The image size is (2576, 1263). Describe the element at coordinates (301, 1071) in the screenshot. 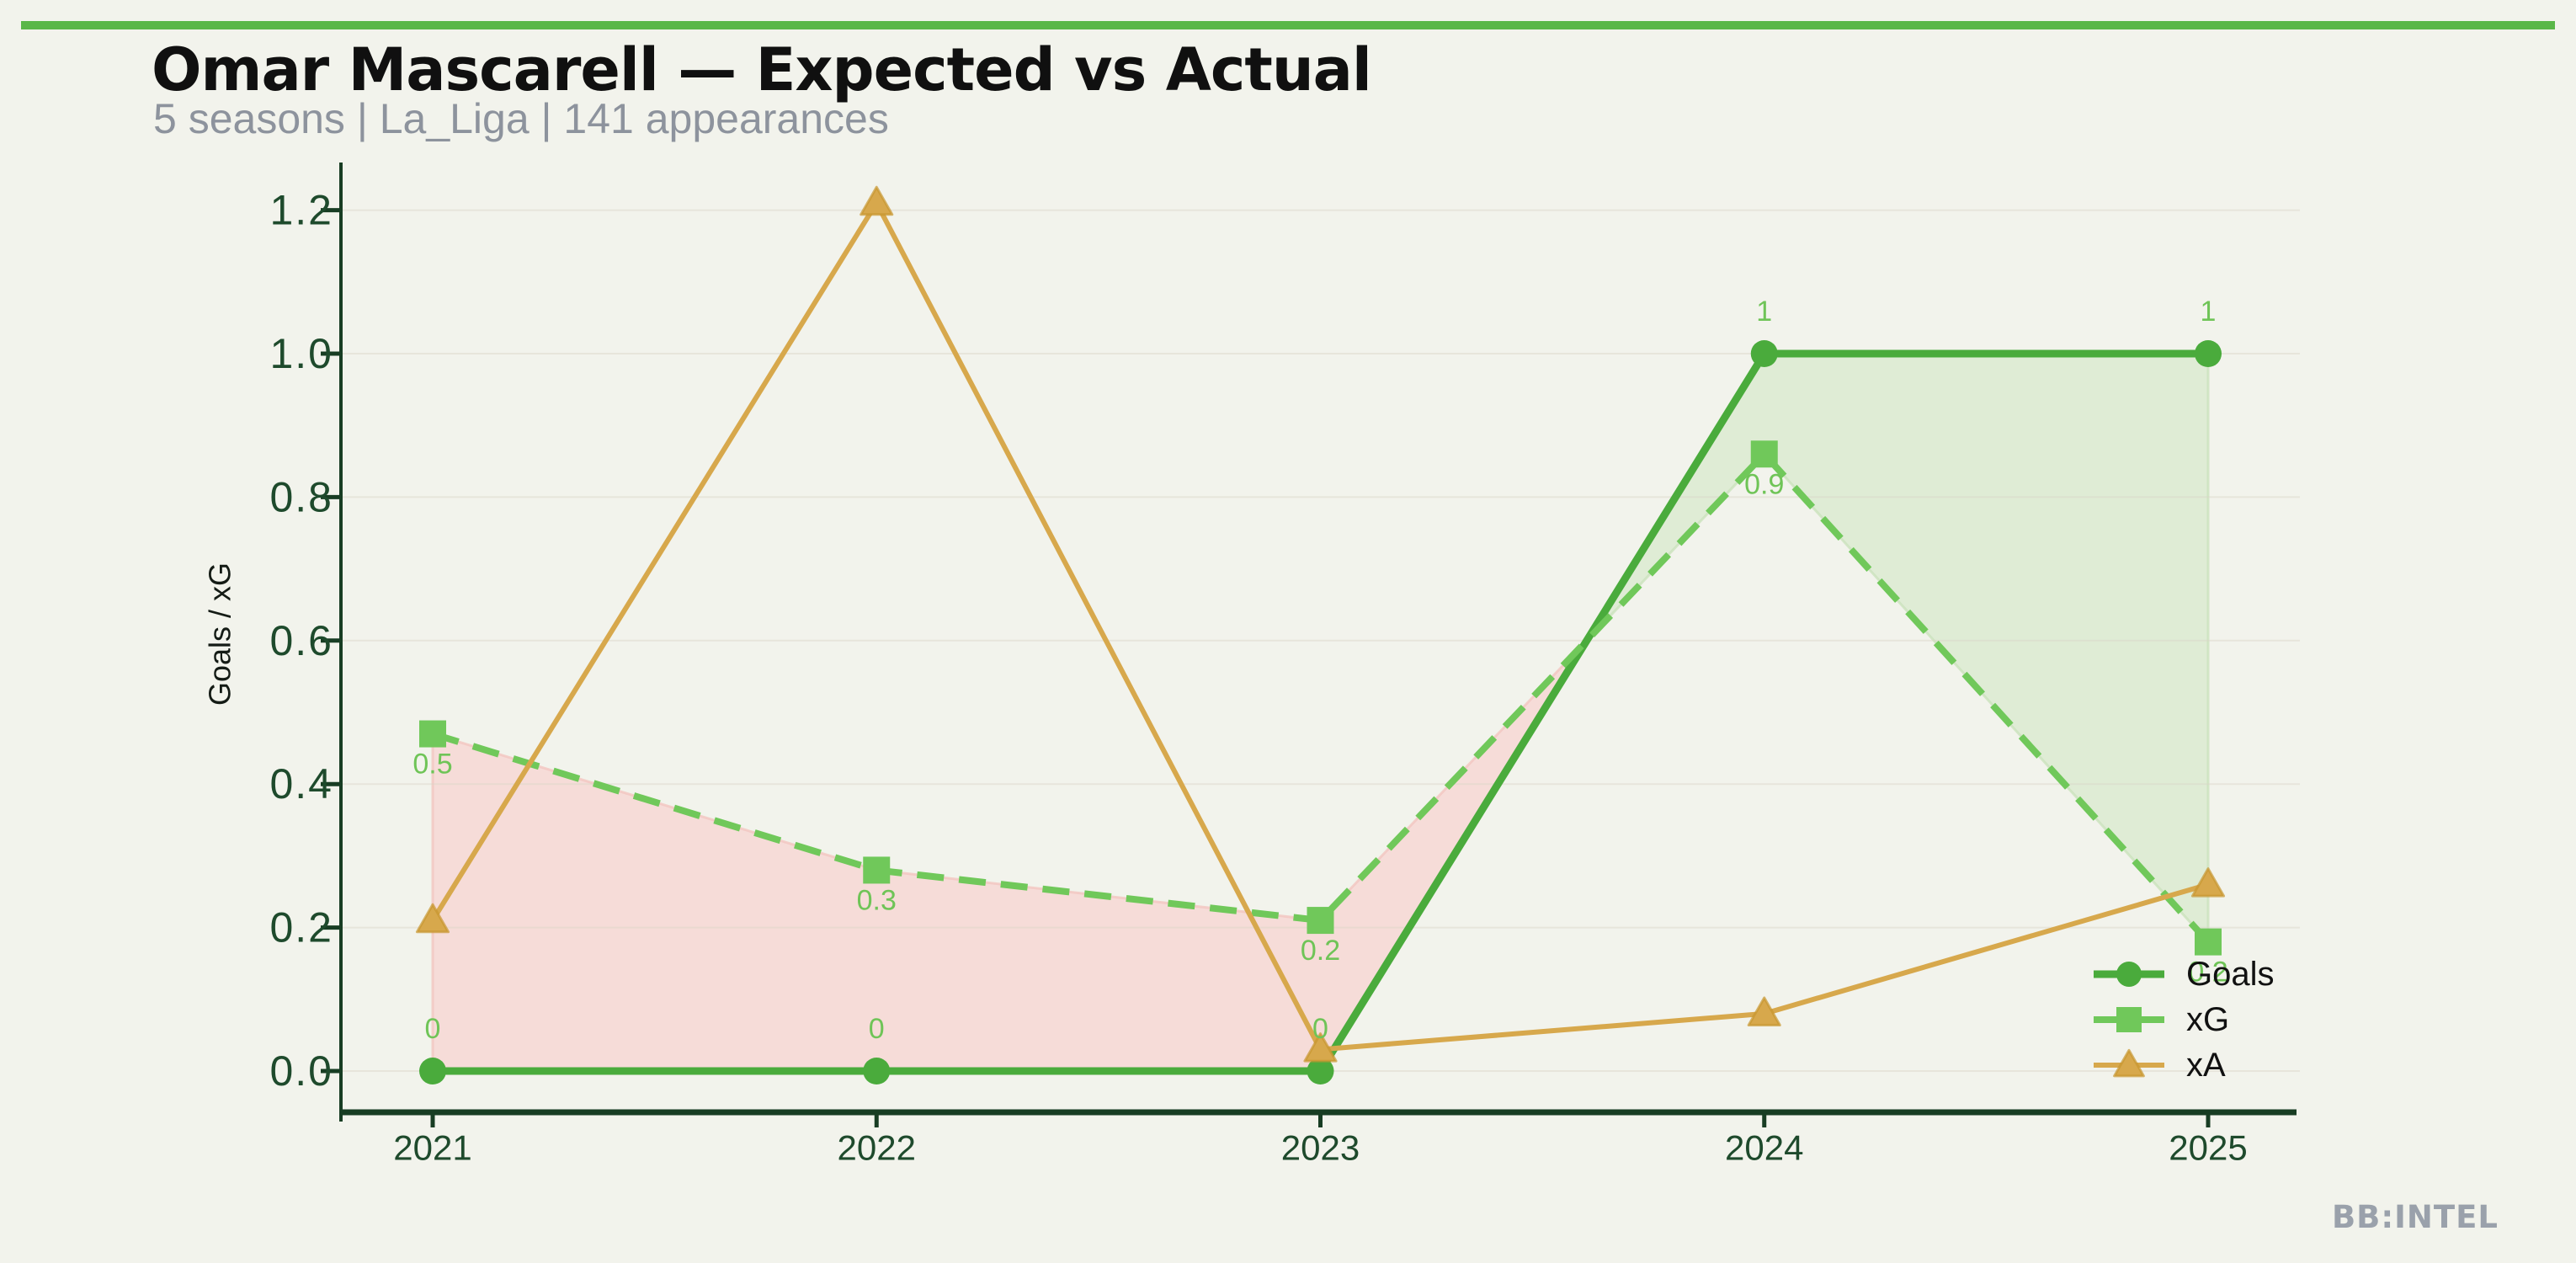

I see `y-tick-label: 0.0` at that location.